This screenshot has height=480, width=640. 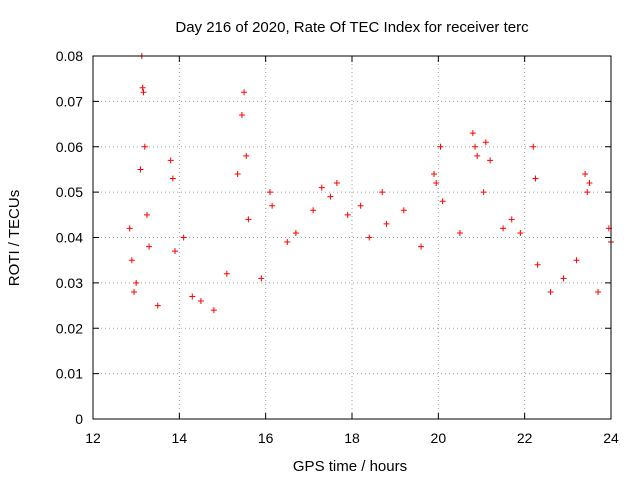 I want to click on x-tick-label: 22, so click(x=525, y=438).